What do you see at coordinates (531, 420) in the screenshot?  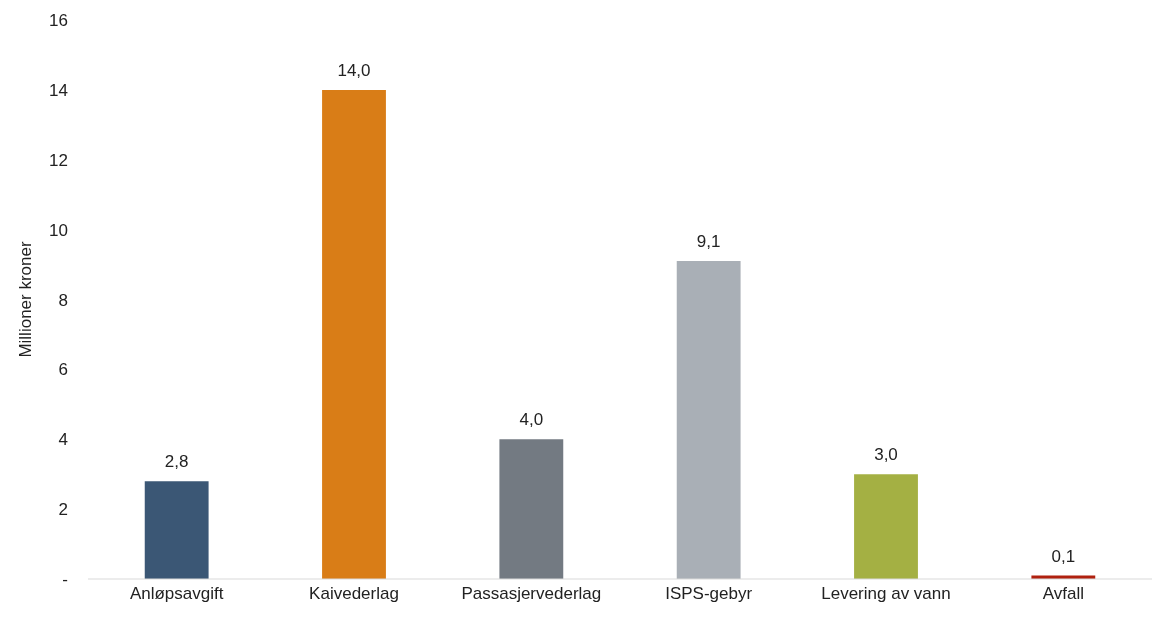 I see `data-label: 4,0` at bounding box center [531, 420].